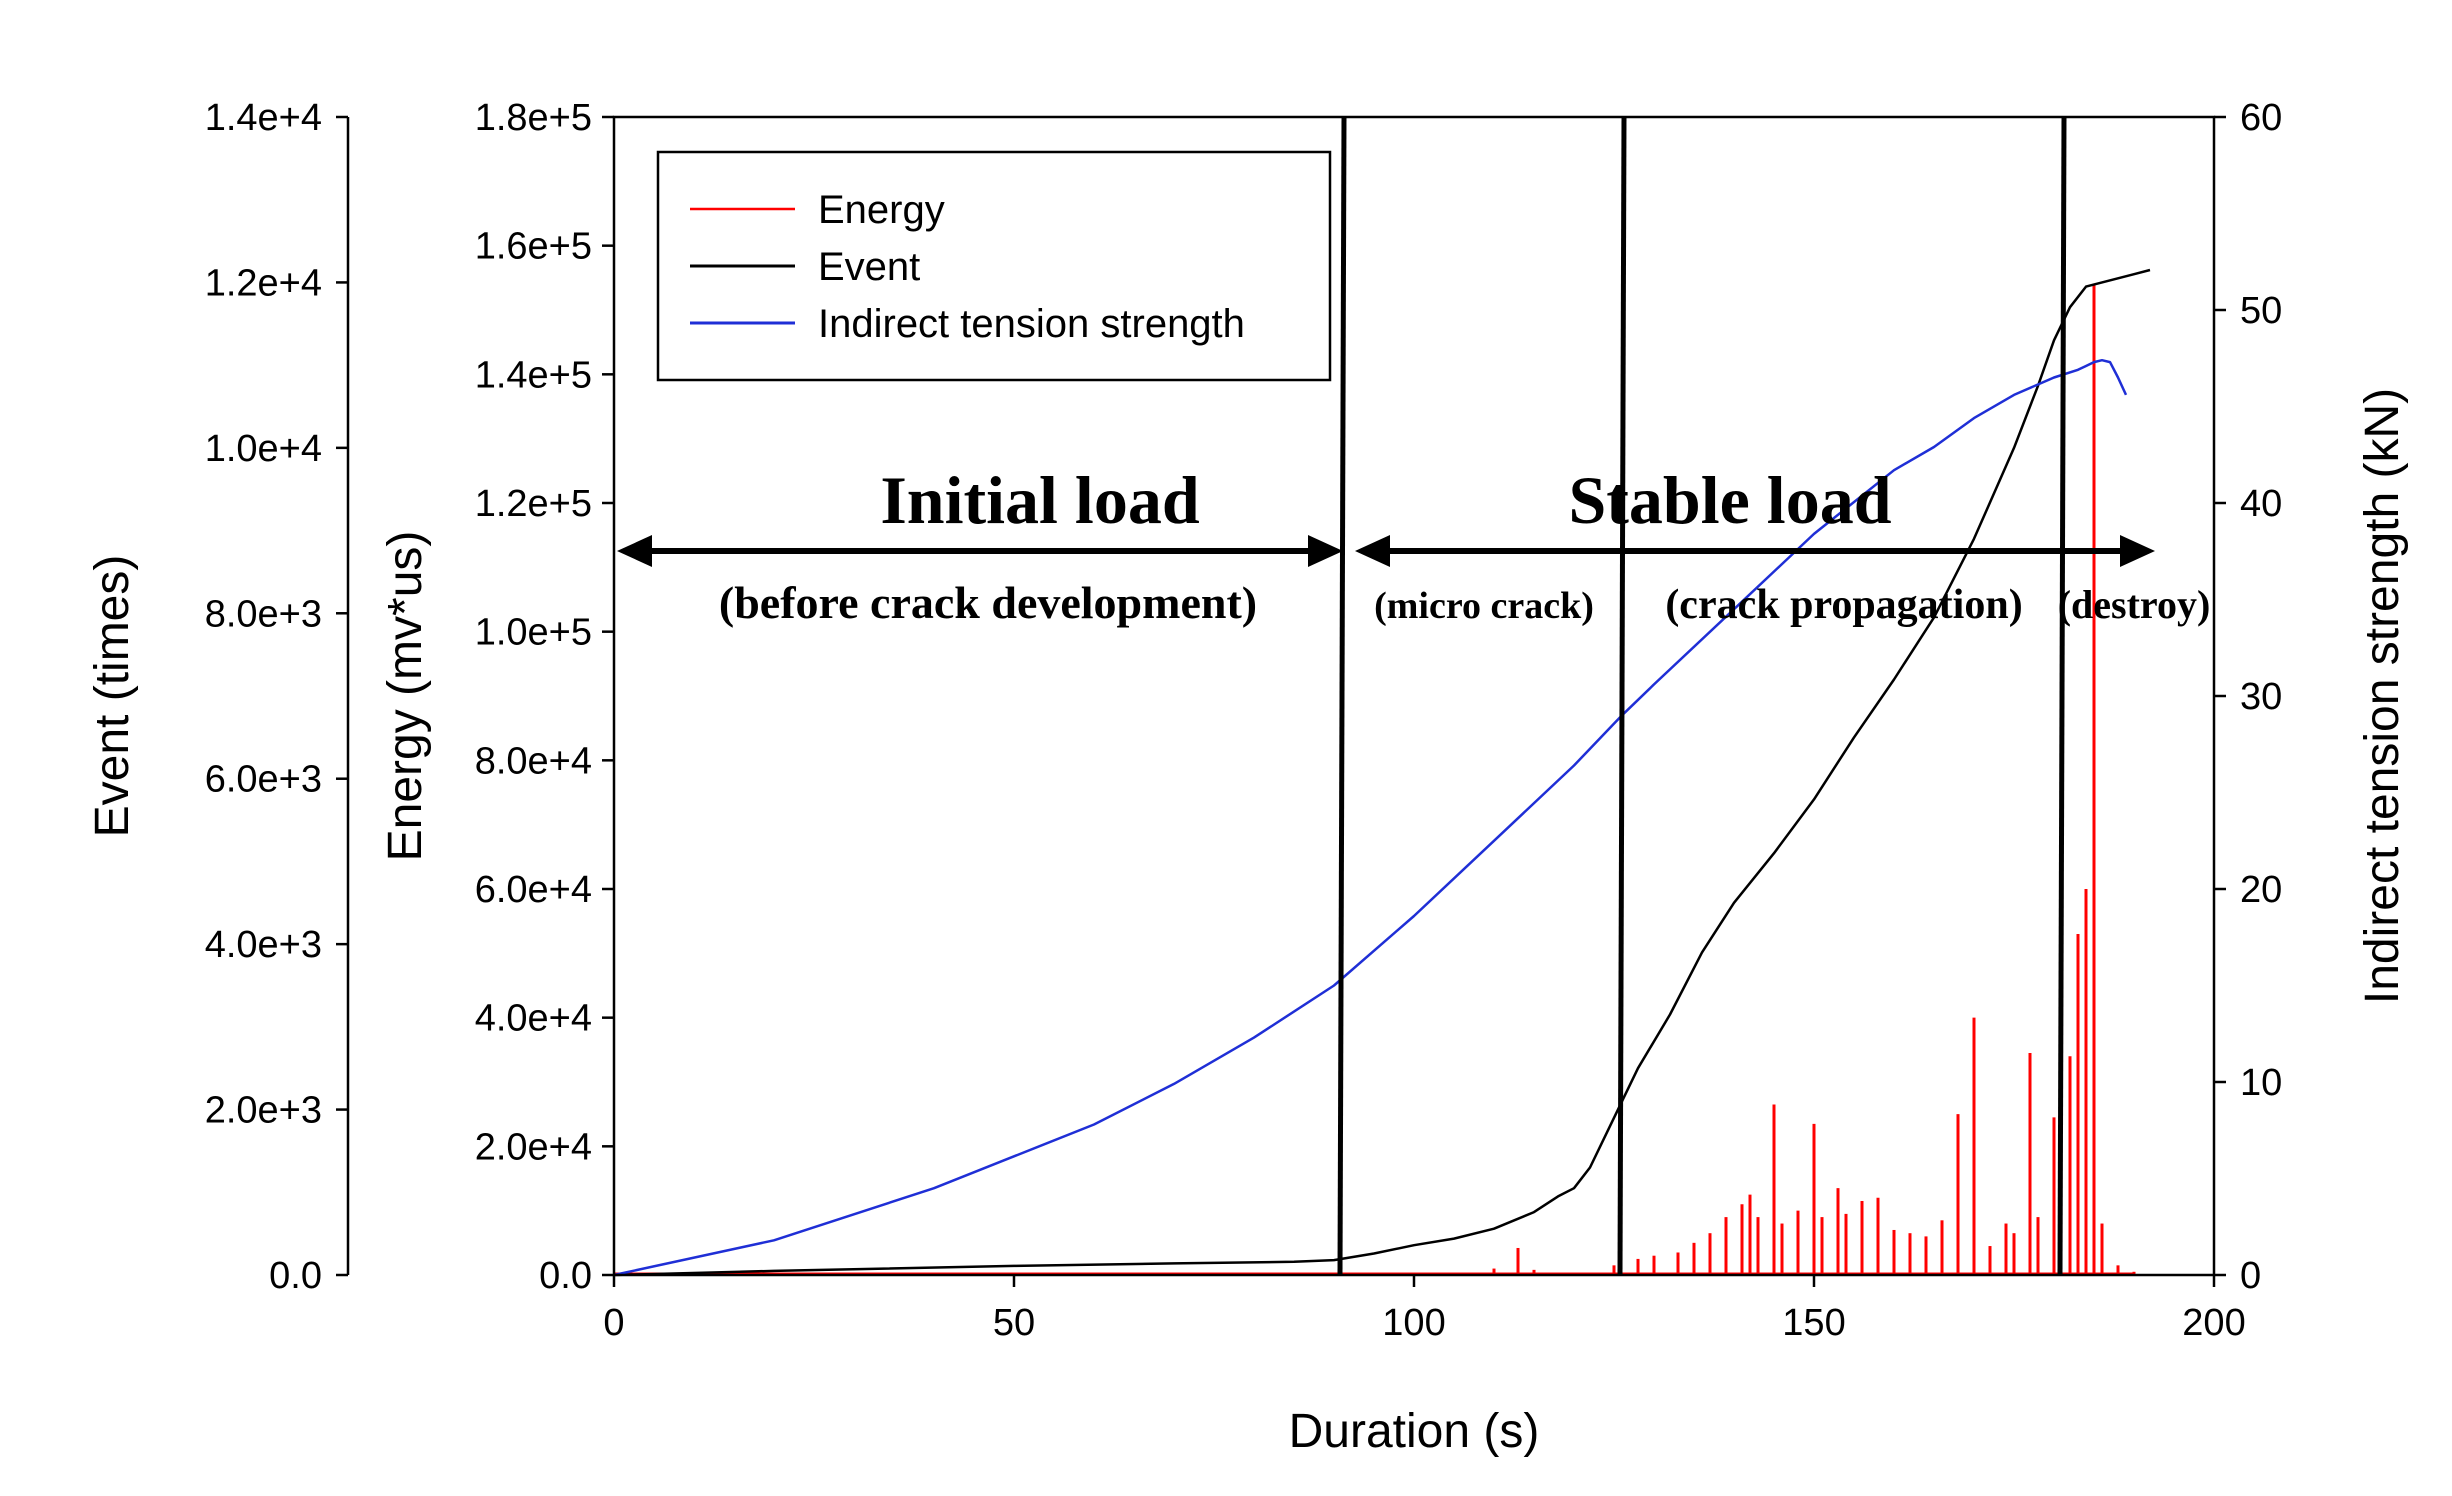 This screenshot has height=1496, width=2452. I want to click on x-tick-label: 150, so click(1813, 1323).